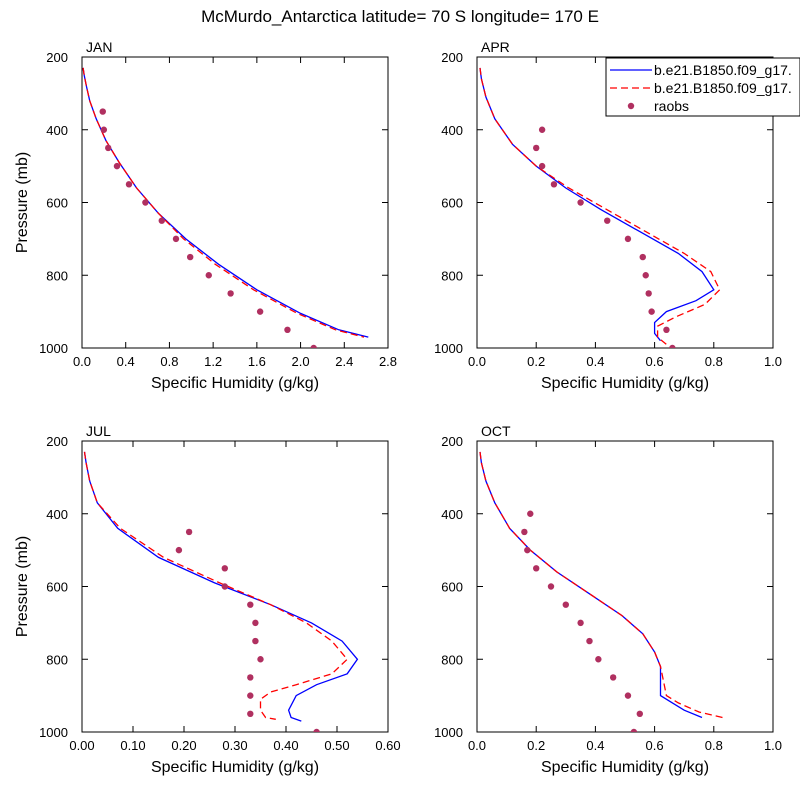 This screenshot has height=800, width=800. What do you see at coordinates (387, 745) in the screenshot?
I see `x-tick-label: 0.60` at bounding box center [387, 745].